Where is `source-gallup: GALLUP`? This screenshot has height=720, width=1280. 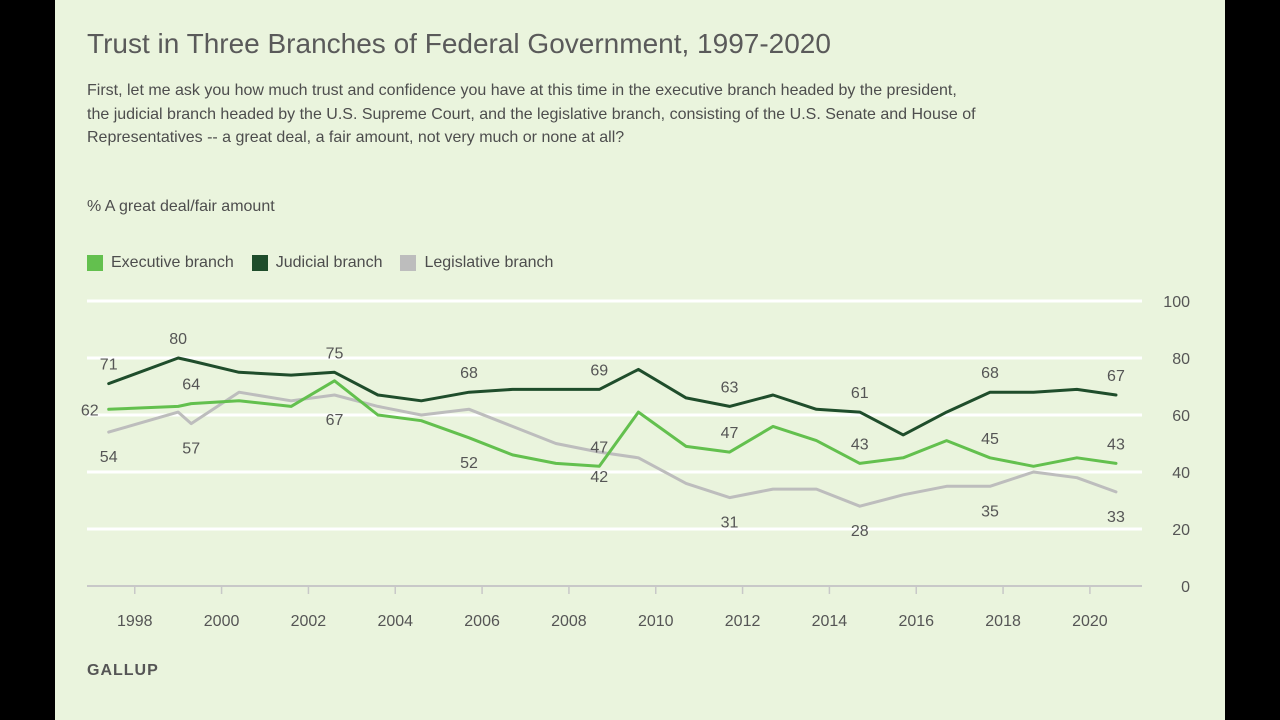 source-gallup: GALLUP is located at coordinates (123, 670).